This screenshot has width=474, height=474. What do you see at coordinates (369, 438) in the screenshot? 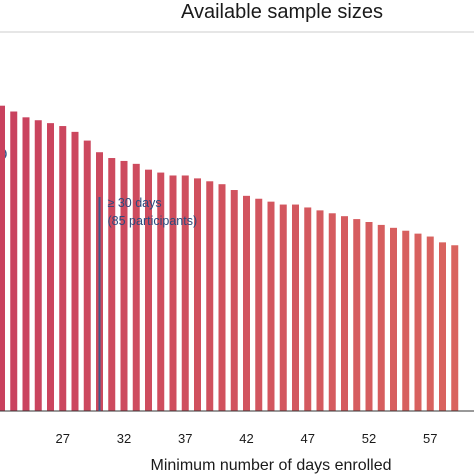
I see `x-tick-label-52: 52` at bounding box center [369, 438].